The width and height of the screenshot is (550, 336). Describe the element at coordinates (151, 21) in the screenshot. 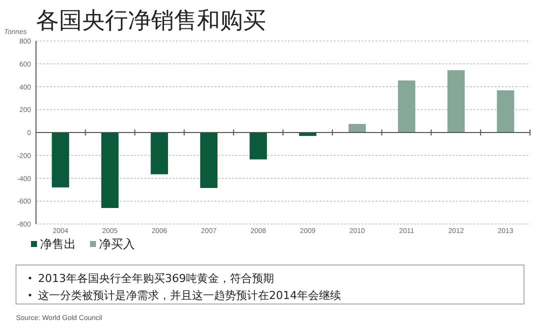

I see `chart-title: 各国央行净销售和购买` at that location.